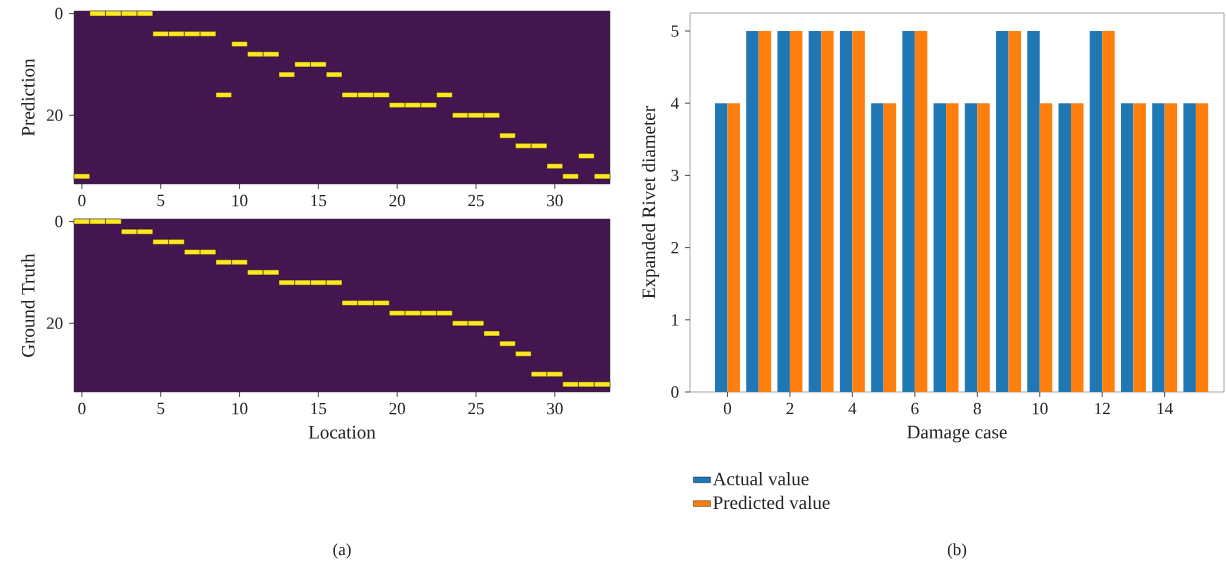 Image resolution: width=1226 pixels, height=569 pixels. I want to click on x-tick-label: 6, so click(915, 408).